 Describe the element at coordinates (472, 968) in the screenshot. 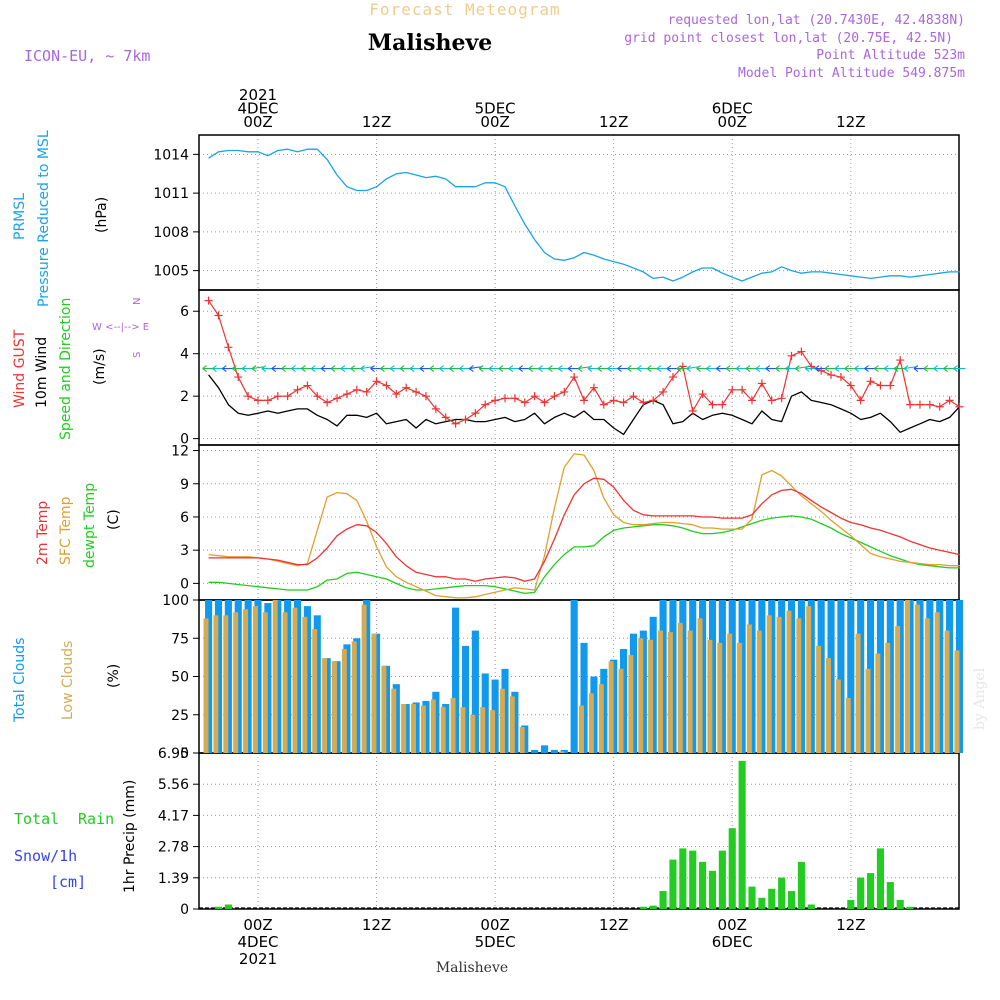

I see `footer-location: Malisheve` at that location.